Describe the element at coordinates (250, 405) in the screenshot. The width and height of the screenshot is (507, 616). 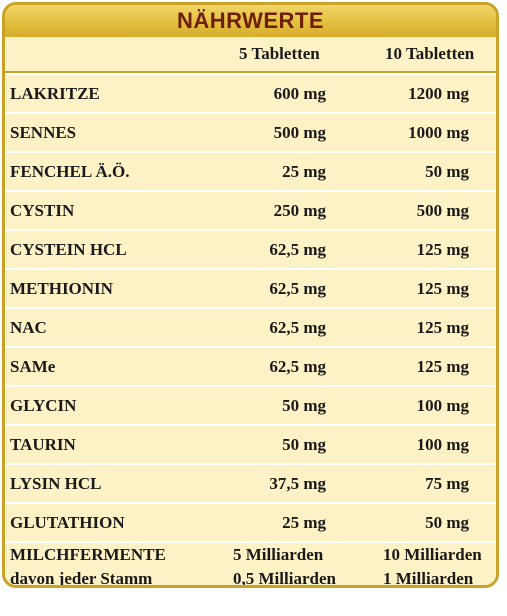
I see `table-row: GLYCIN 50 mg 100 mg` at that location.